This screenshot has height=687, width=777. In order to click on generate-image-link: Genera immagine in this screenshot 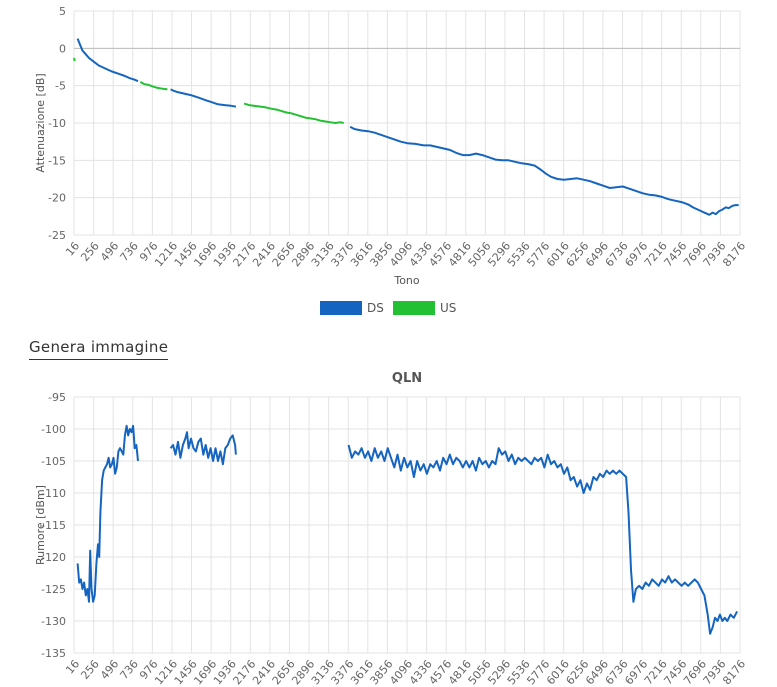, I will do `click(99, 349)`.